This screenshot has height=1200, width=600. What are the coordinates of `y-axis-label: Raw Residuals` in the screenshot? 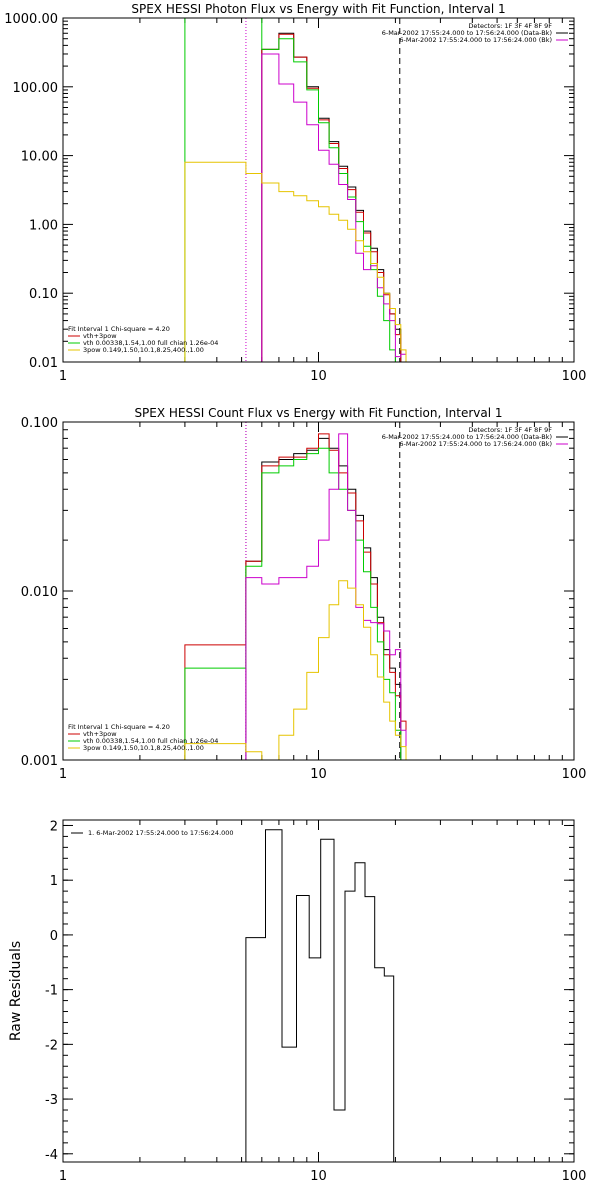 It's located at (16, 991).